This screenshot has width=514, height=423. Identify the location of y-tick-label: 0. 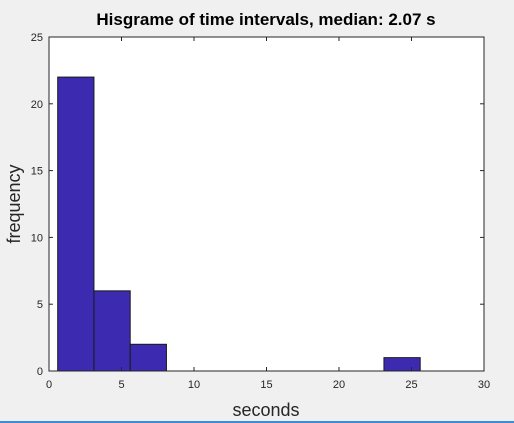
(40, 372).